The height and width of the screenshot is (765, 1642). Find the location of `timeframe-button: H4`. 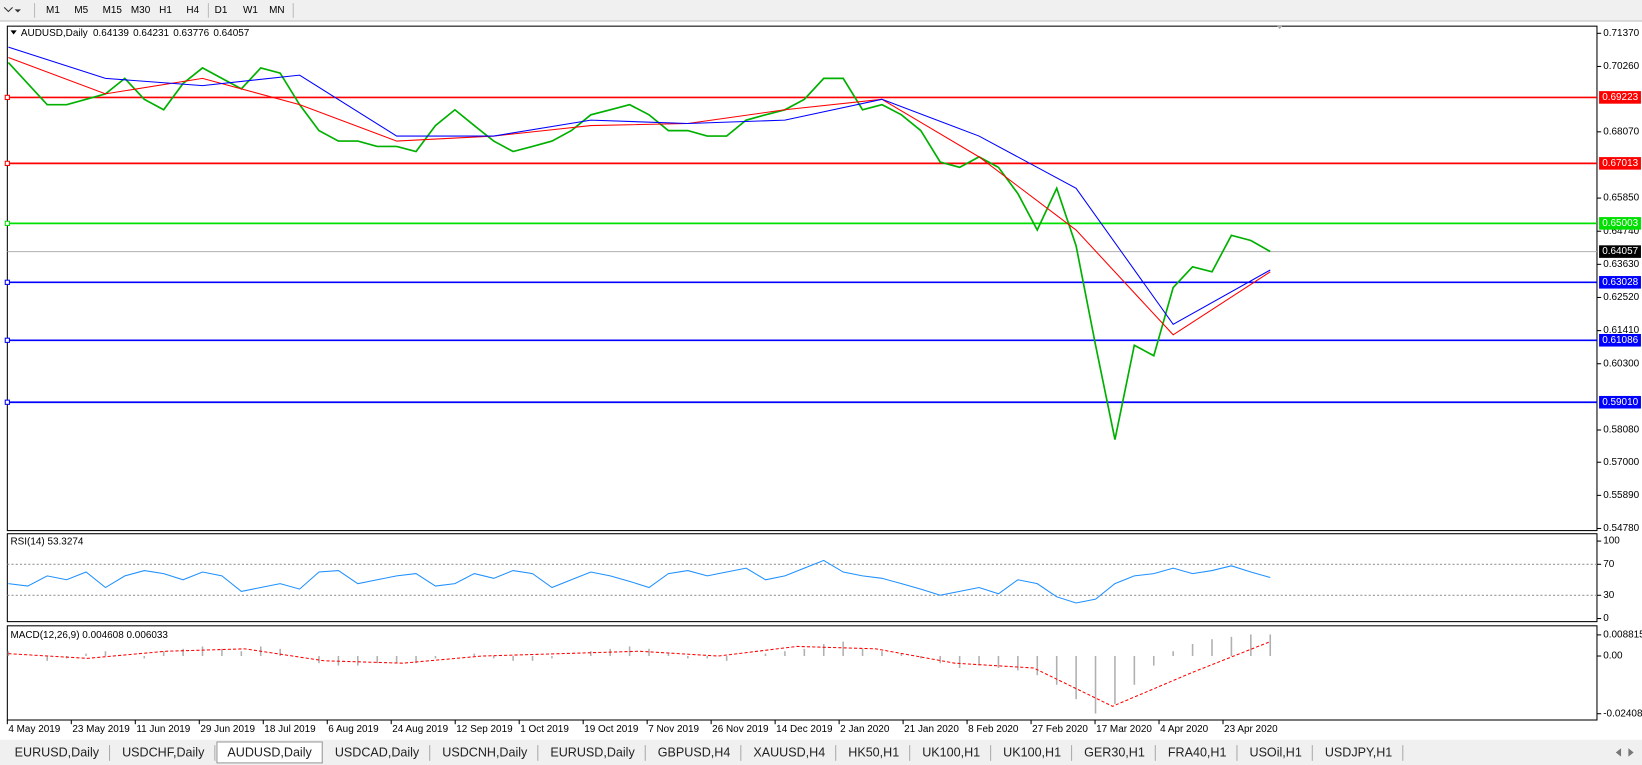

timeframe-button: H4 is located at coordinates (192, 10).